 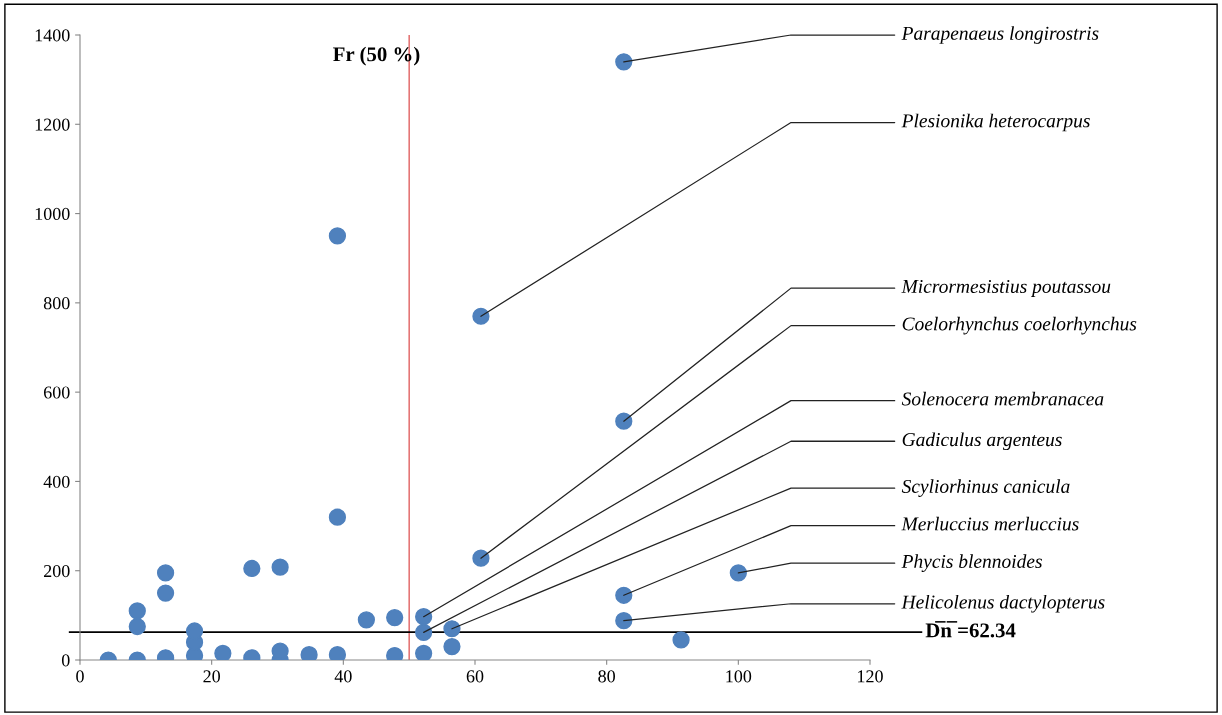 What do you see at coordinates (56, 481) in the screenshot?
I see `y-tick-label: 400` at bounding box center [56, 481].